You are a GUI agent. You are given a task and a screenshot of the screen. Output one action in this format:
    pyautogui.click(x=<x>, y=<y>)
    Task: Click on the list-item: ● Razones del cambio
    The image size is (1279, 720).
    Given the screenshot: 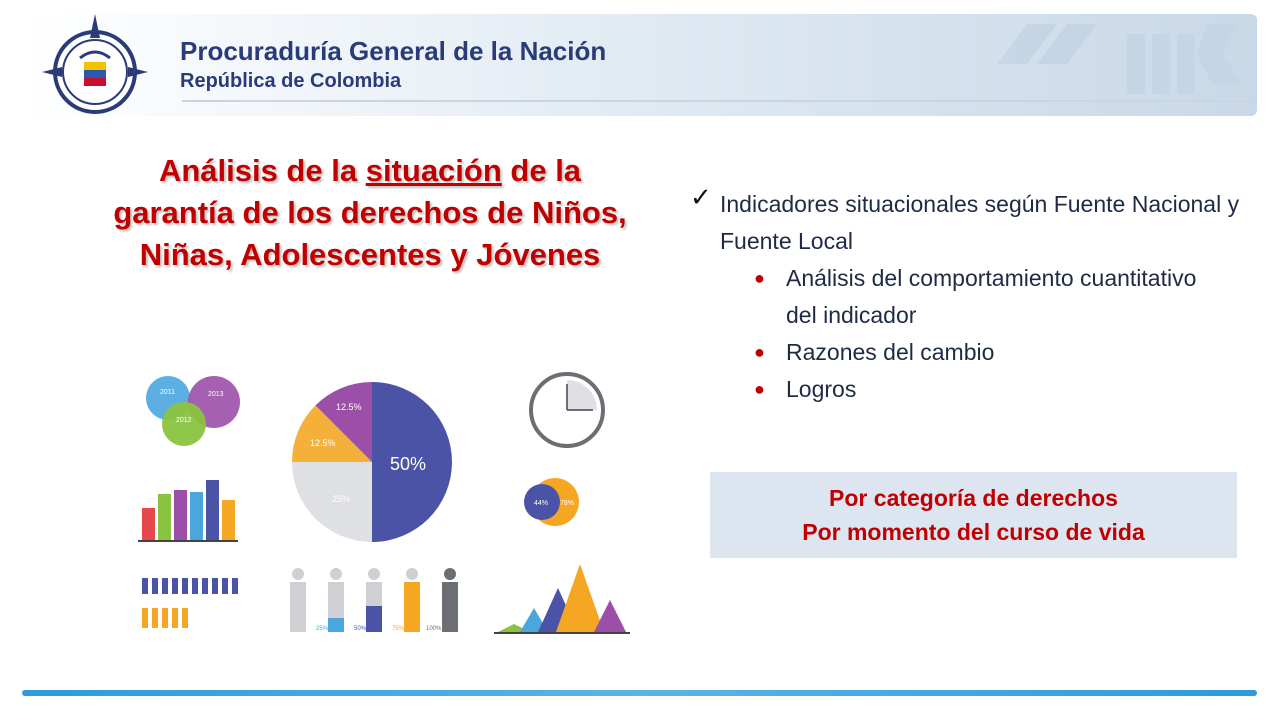 What is the action you would take?
    pyautogui.click(x=990, y=352)
    